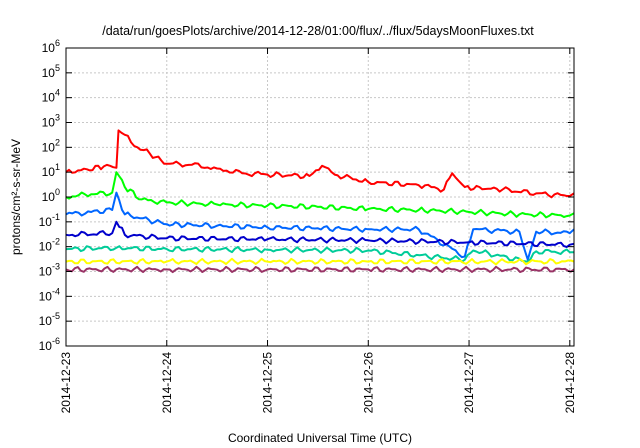 The image size is (640, 448). I want to click on y-tick-label: 10⁵, so click(51, 71).